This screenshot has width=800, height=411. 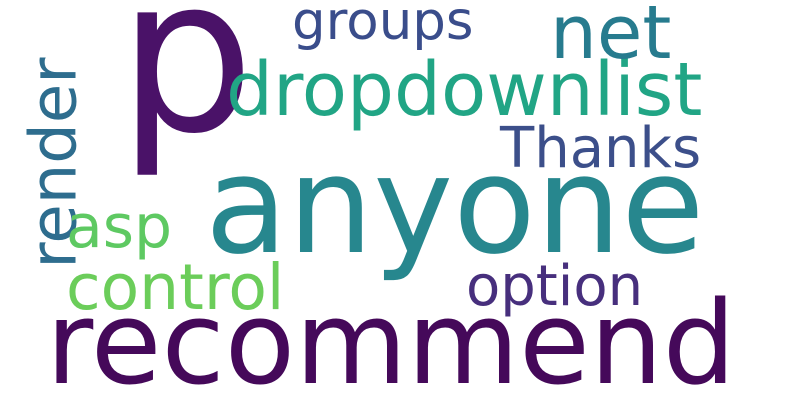 I want to click on word-option: option, so click(x=555, y=286).